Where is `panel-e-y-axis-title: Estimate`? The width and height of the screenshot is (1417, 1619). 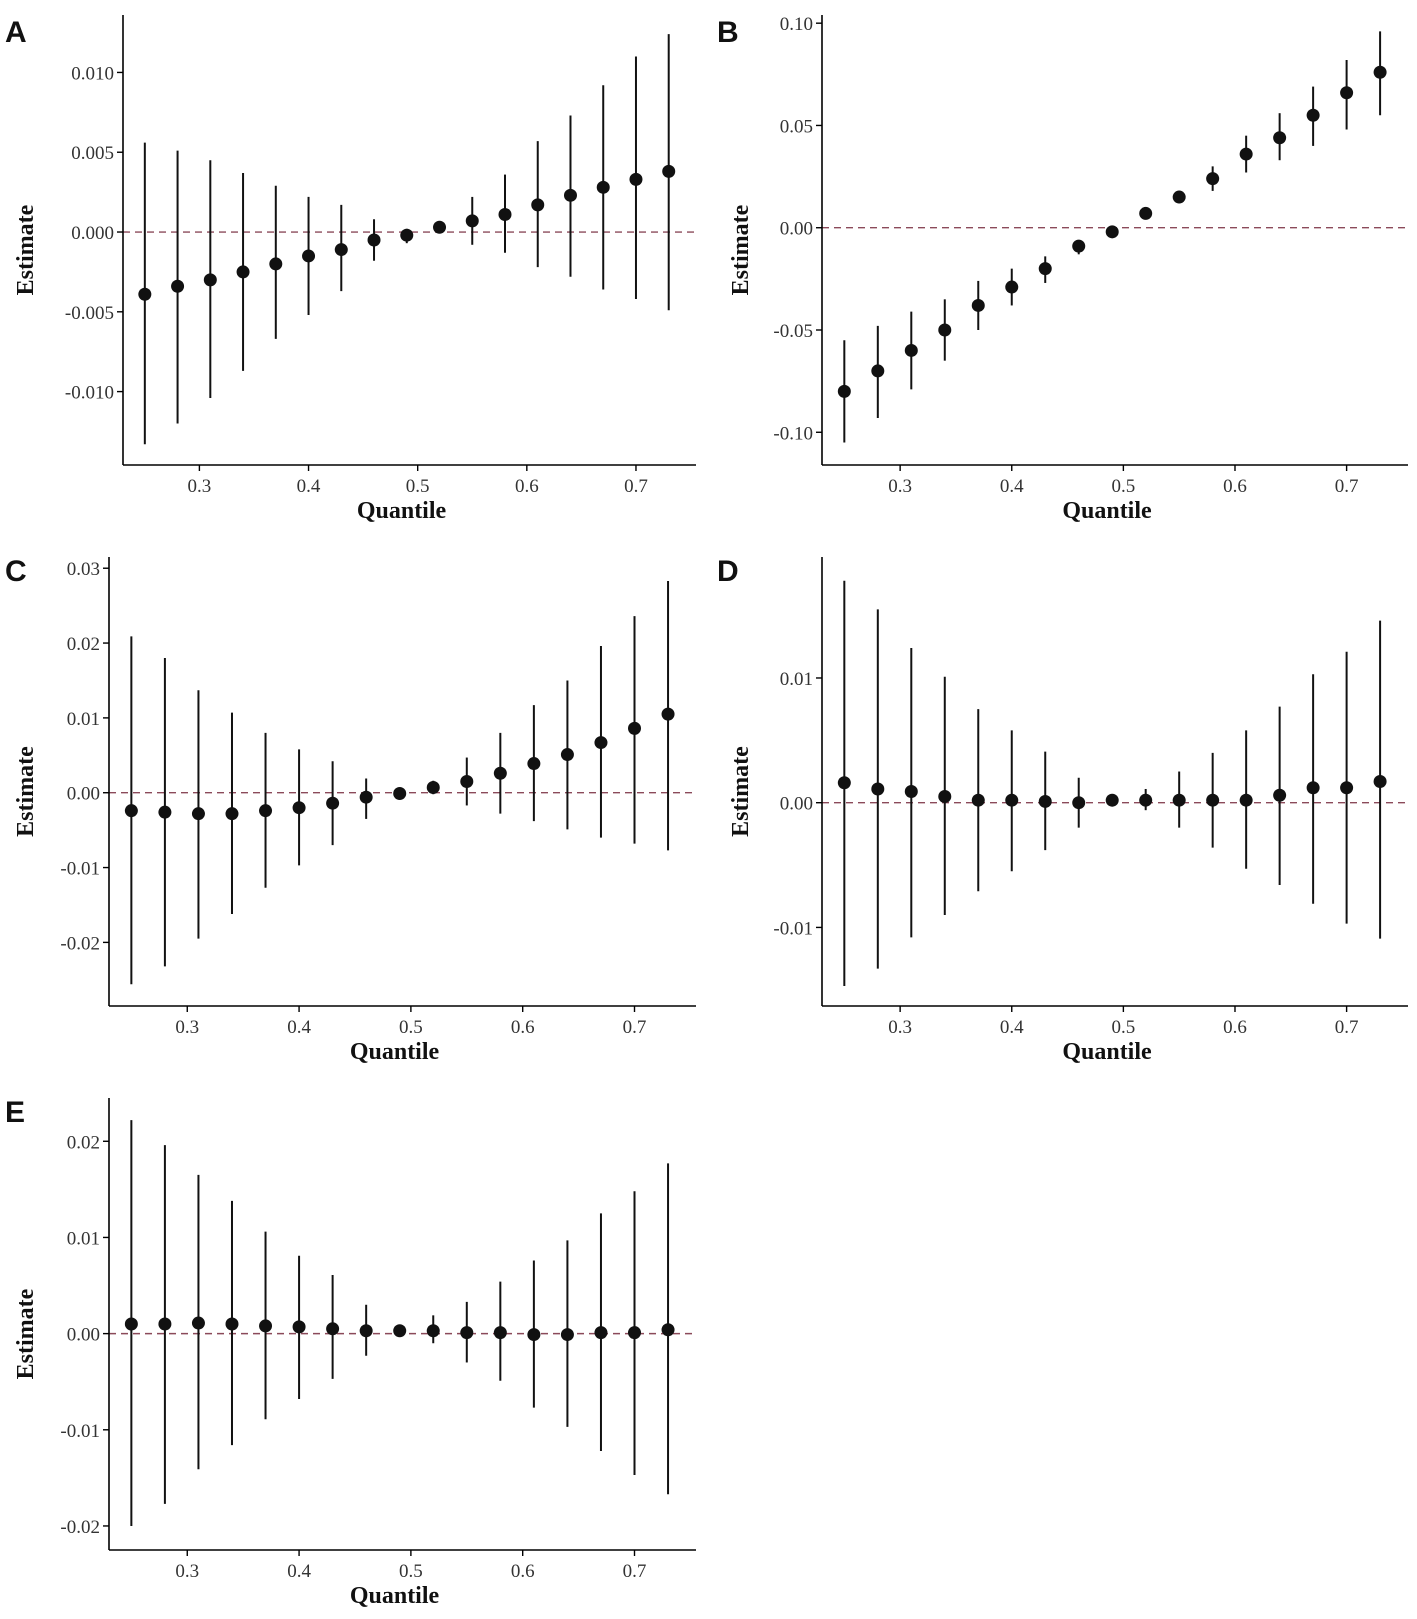
panel-e-y-axis-title: Estimate is located at coordinates (26, 1333).